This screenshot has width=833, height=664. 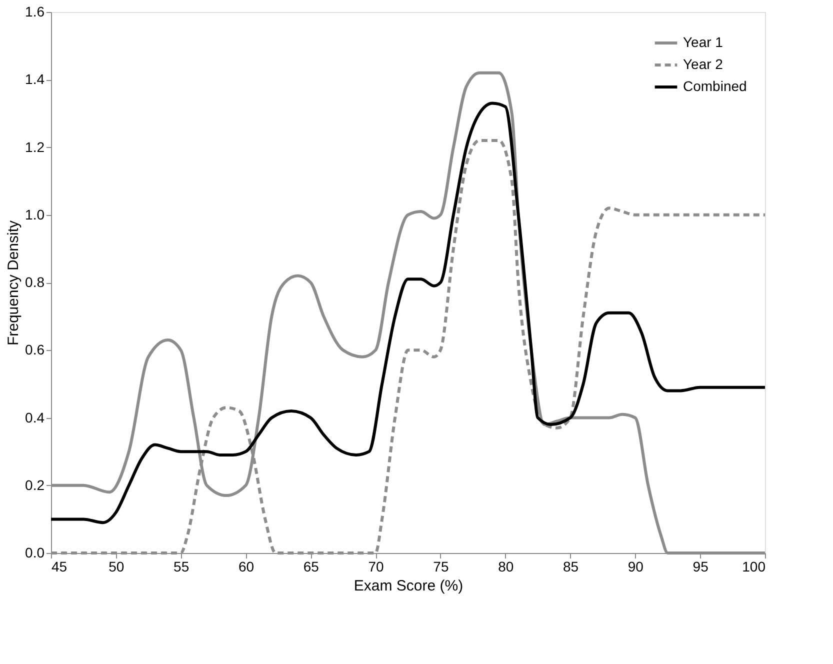 What do you see at coordinates (570, 566) in the screenshot?
I see `x-tick-label: 85` at bounding box center [570, 566].